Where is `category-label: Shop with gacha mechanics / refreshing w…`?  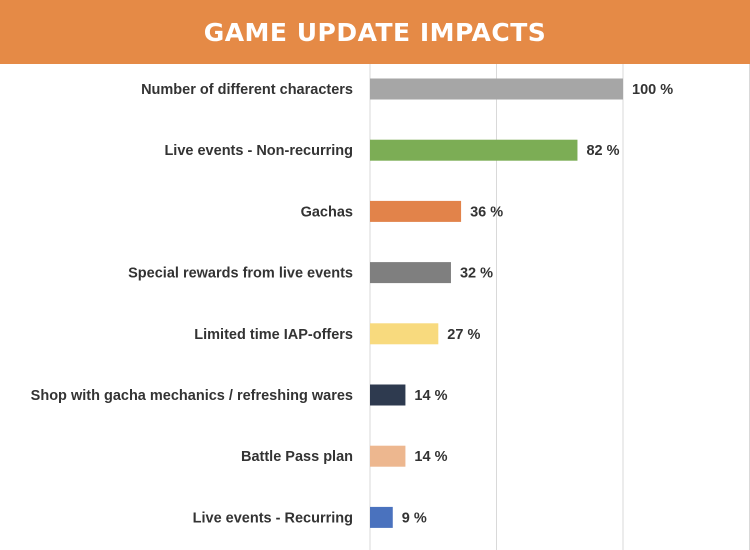
category-label: Shop with gacha mechanics / refreshing w… is located at coordinates (192, 396).